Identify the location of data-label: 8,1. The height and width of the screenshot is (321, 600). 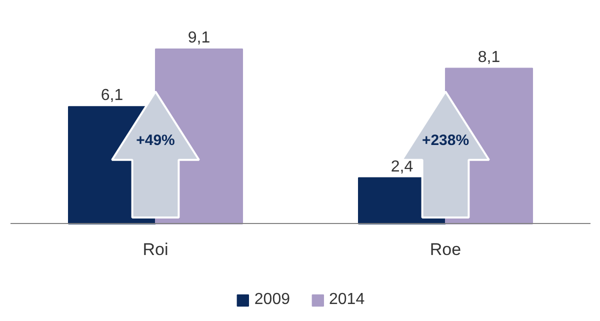
(489, 57).